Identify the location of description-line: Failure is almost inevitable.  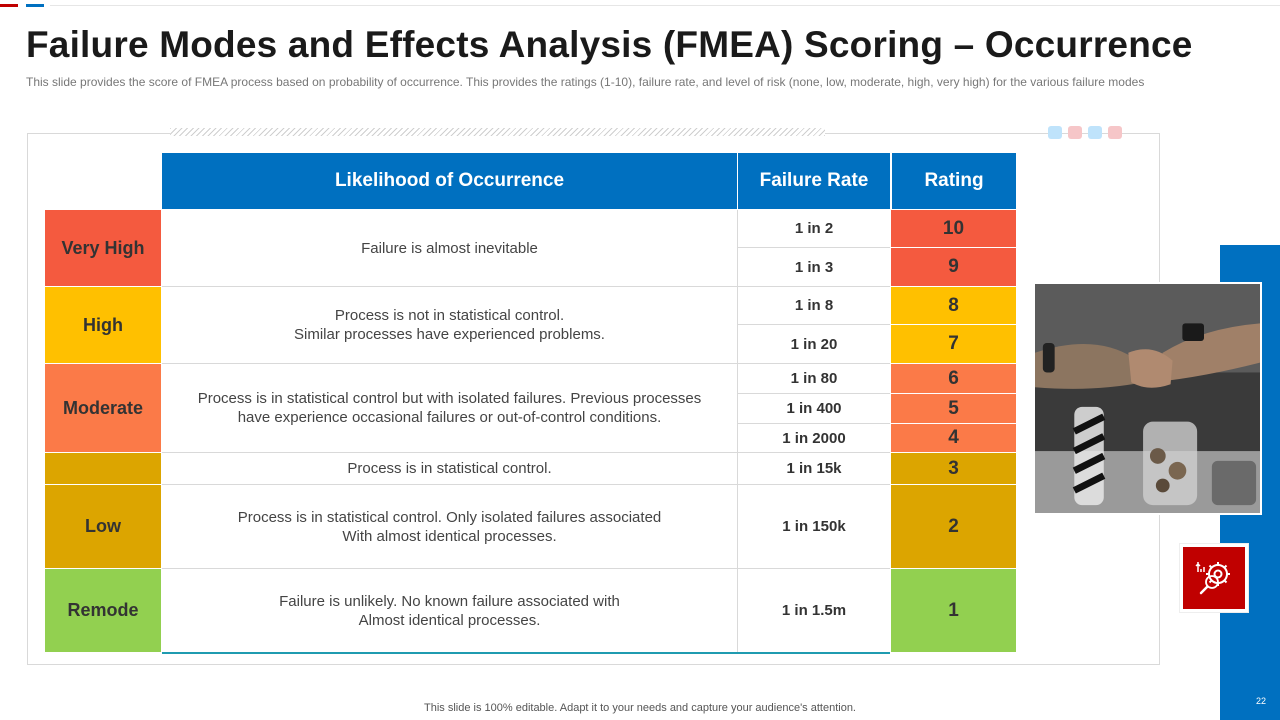
(449, 248).